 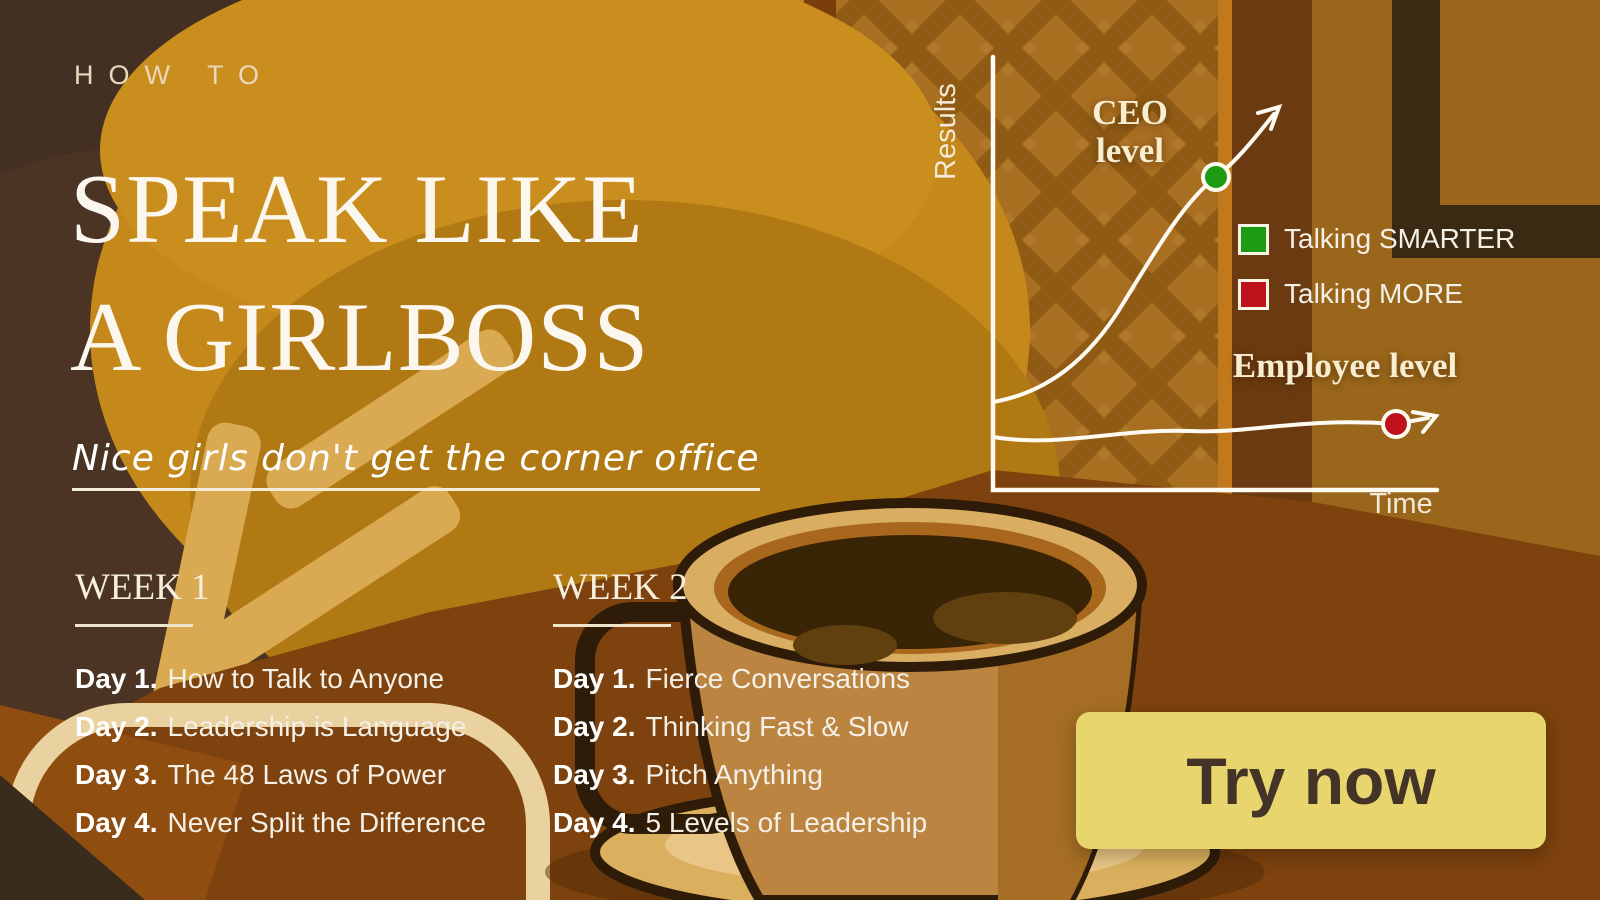 What do you see at coordinates (1311, 780) in the screenshot?
I see `try-now-button: Try now` at bounding box center [1311, 780].